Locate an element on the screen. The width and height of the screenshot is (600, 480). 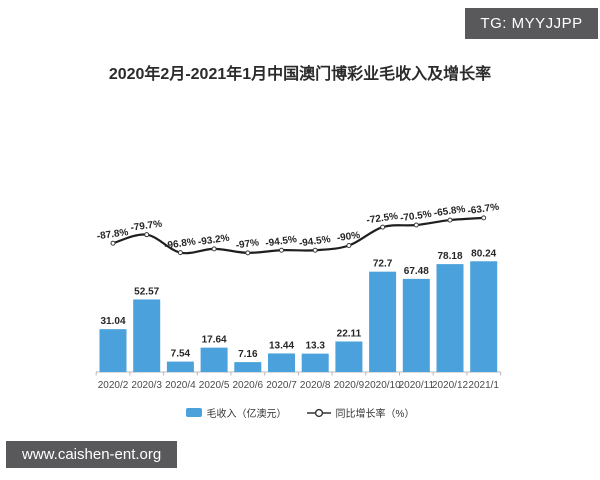
x-axis-label: 2020/12 is located at coordinates (450, 385).